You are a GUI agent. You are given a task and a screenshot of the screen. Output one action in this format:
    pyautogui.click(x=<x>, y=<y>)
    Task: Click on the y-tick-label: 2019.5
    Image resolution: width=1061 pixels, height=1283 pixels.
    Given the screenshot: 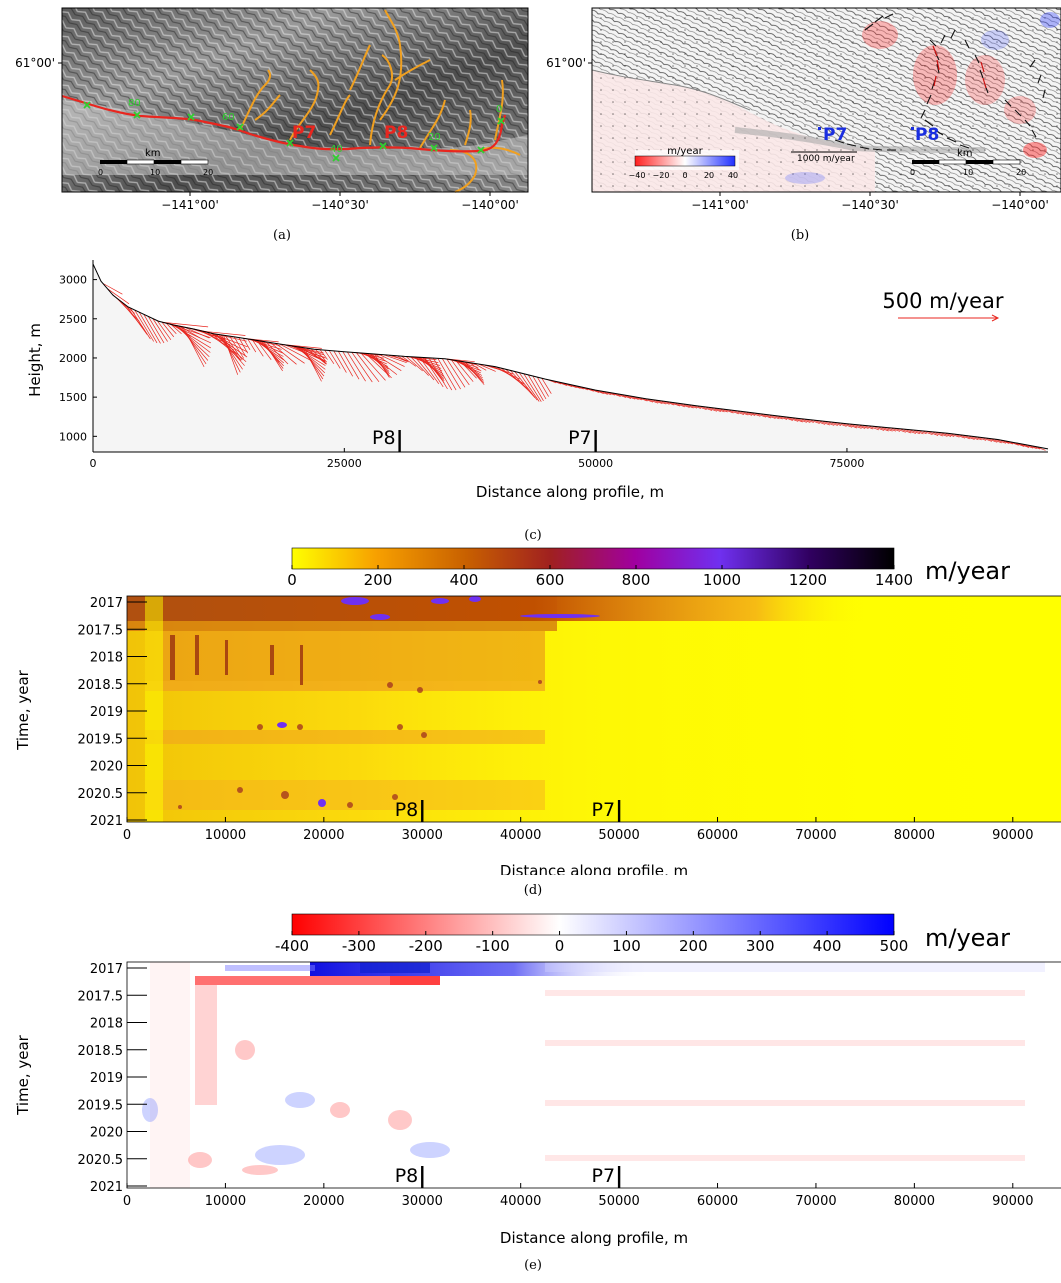 What is the action you would take?
    pyautogui.click(x=101, y=739)
    